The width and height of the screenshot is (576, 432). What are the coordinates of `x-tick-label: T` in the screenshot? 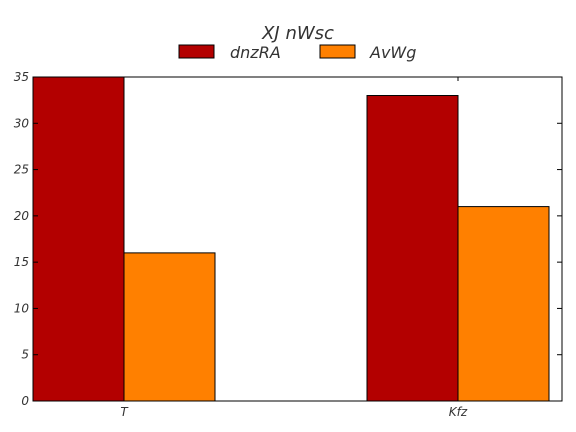 It's located at (124, 412).